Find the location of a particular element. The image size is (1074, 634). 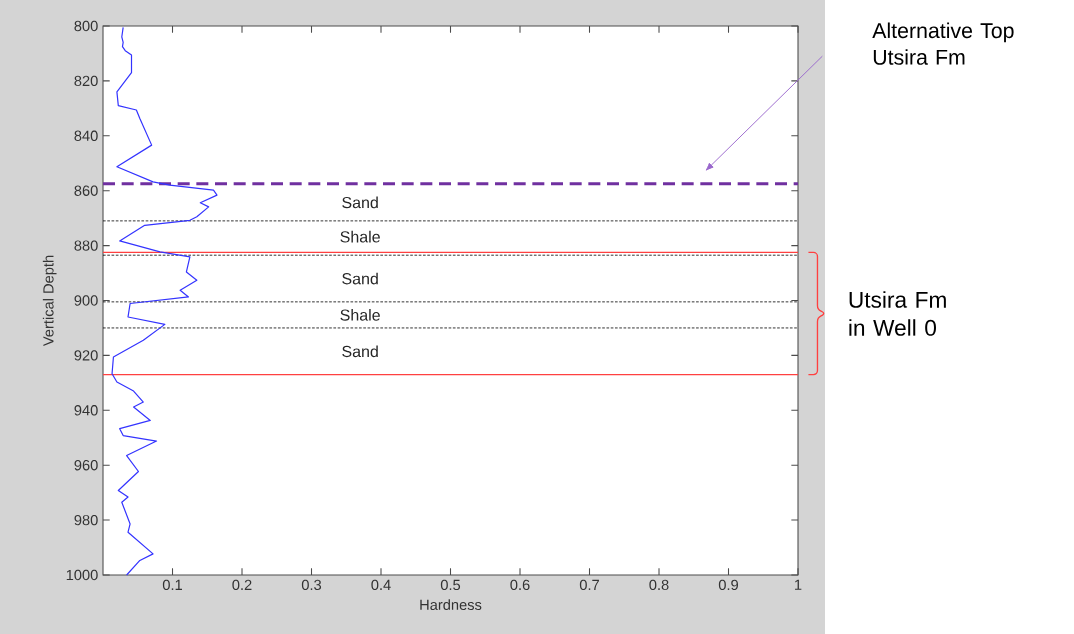

x-tick-label: 0.7 is located at coordinates (589, 585).